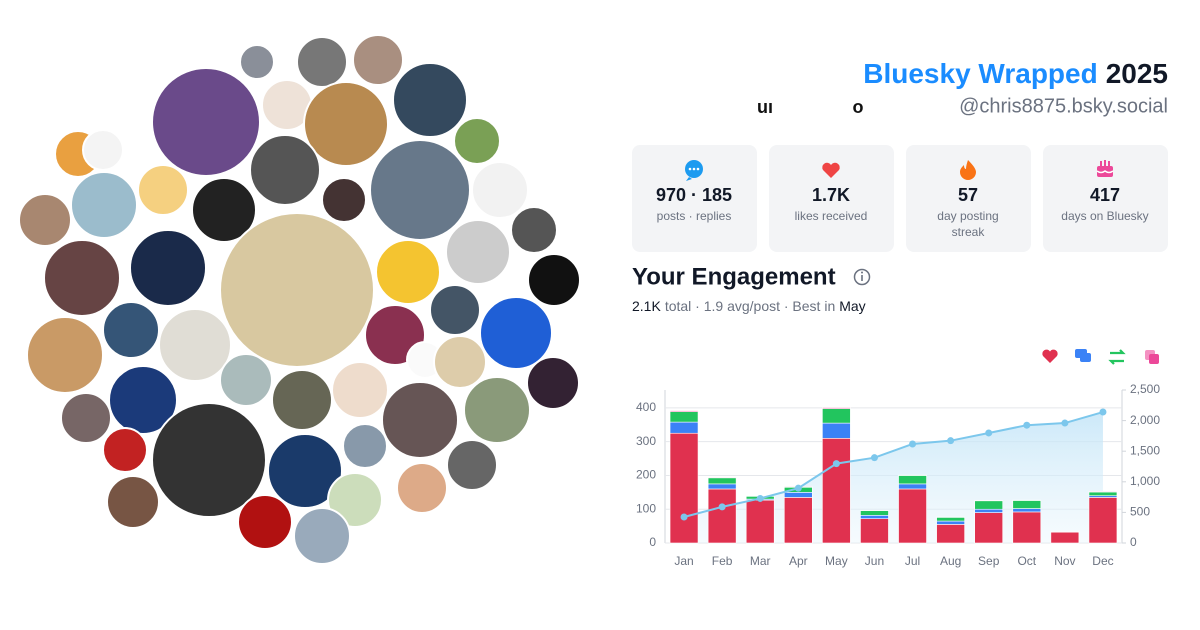 The width and height of the screenshot is (1200, 630). What do you see at coordinates (646, 475) in the screenshot?
I see `y-tick-label: 200` at bounding box center [646, 475].